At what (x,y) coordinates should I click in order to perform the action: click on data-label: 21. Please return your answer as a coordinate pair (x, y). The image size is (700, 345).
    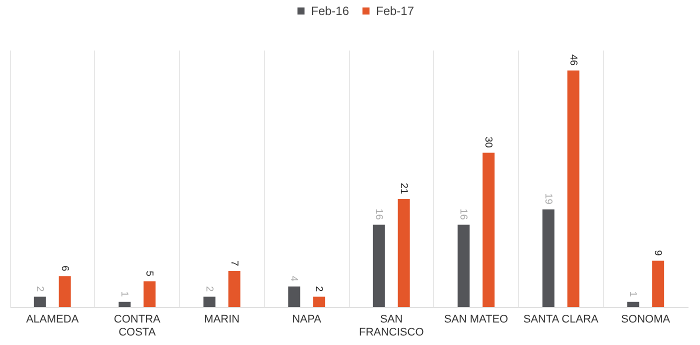
    Looking at the image, I should click on (403, 188).